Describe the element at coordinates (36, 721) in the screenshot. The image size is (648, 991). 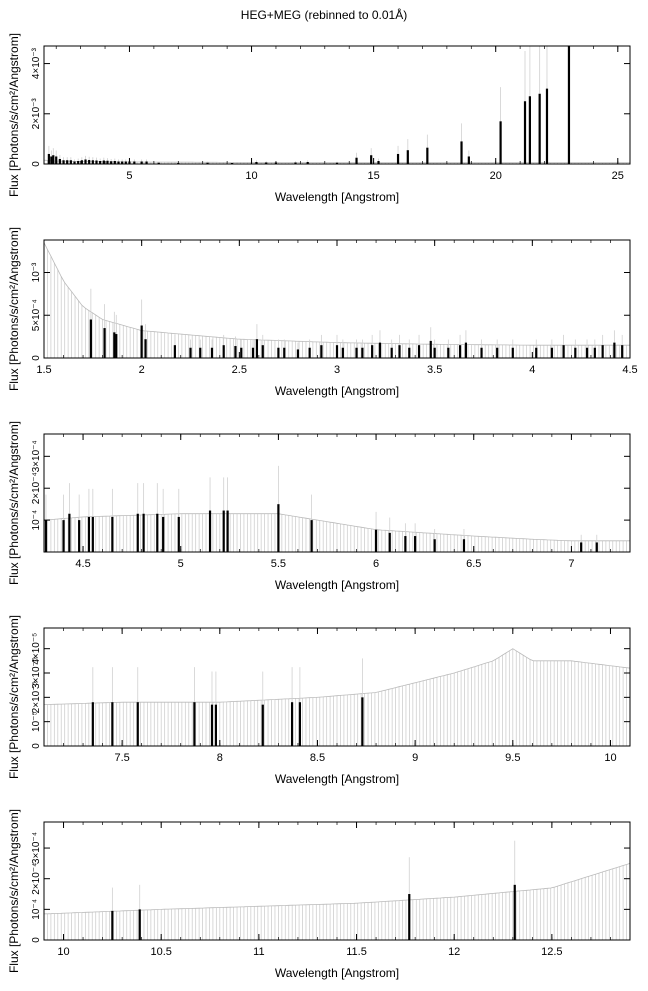
I see `y-tick-label: 10⁻⁵` at that location.